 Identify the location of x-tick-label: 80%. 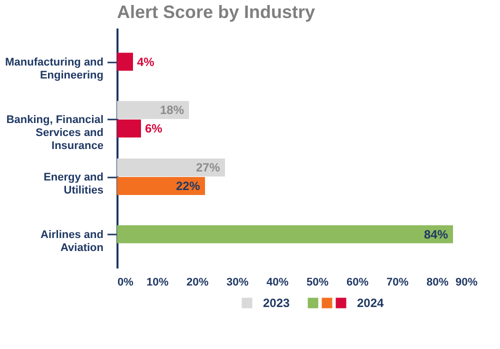
(437, 282).